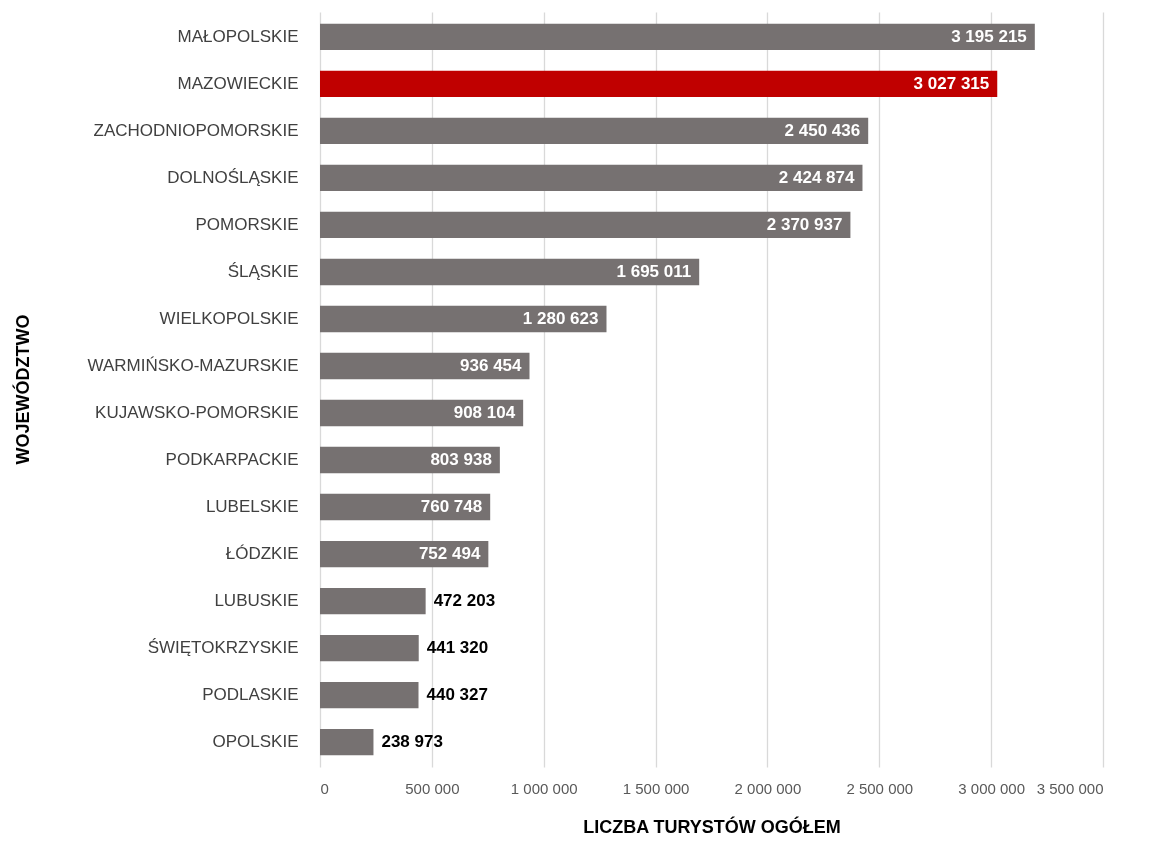  I want to click on y-tick-label: PODKARPACKIE, so click(232, 460).